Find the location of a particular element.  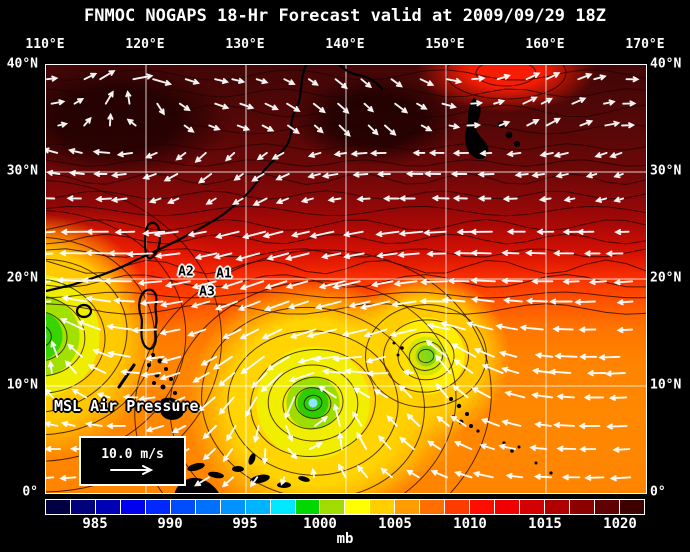

latitude-label-right: 30°N is located at coordinates (666, 171).